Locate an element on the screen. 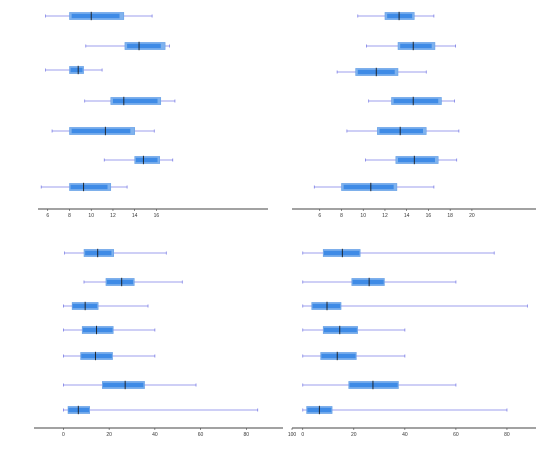 This screenshot has height=455, width=550. x-axis: 6 8 10 12 14 16 18 20 is located at coordinates (414, 213).